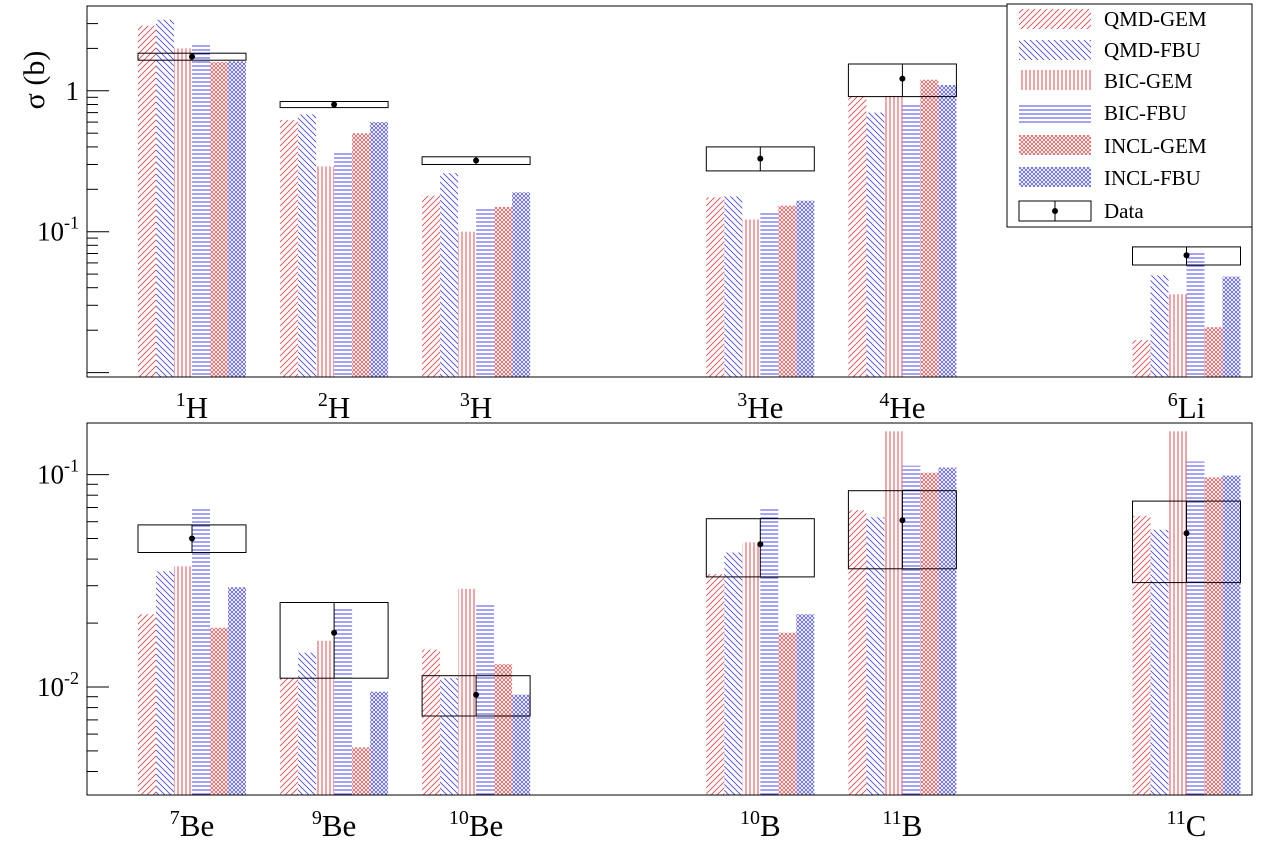 The width and height of the screenshot is (1263, 841). I want to click on legend-entry-incl-gem: INCL-GEM, so click(1113, 146).